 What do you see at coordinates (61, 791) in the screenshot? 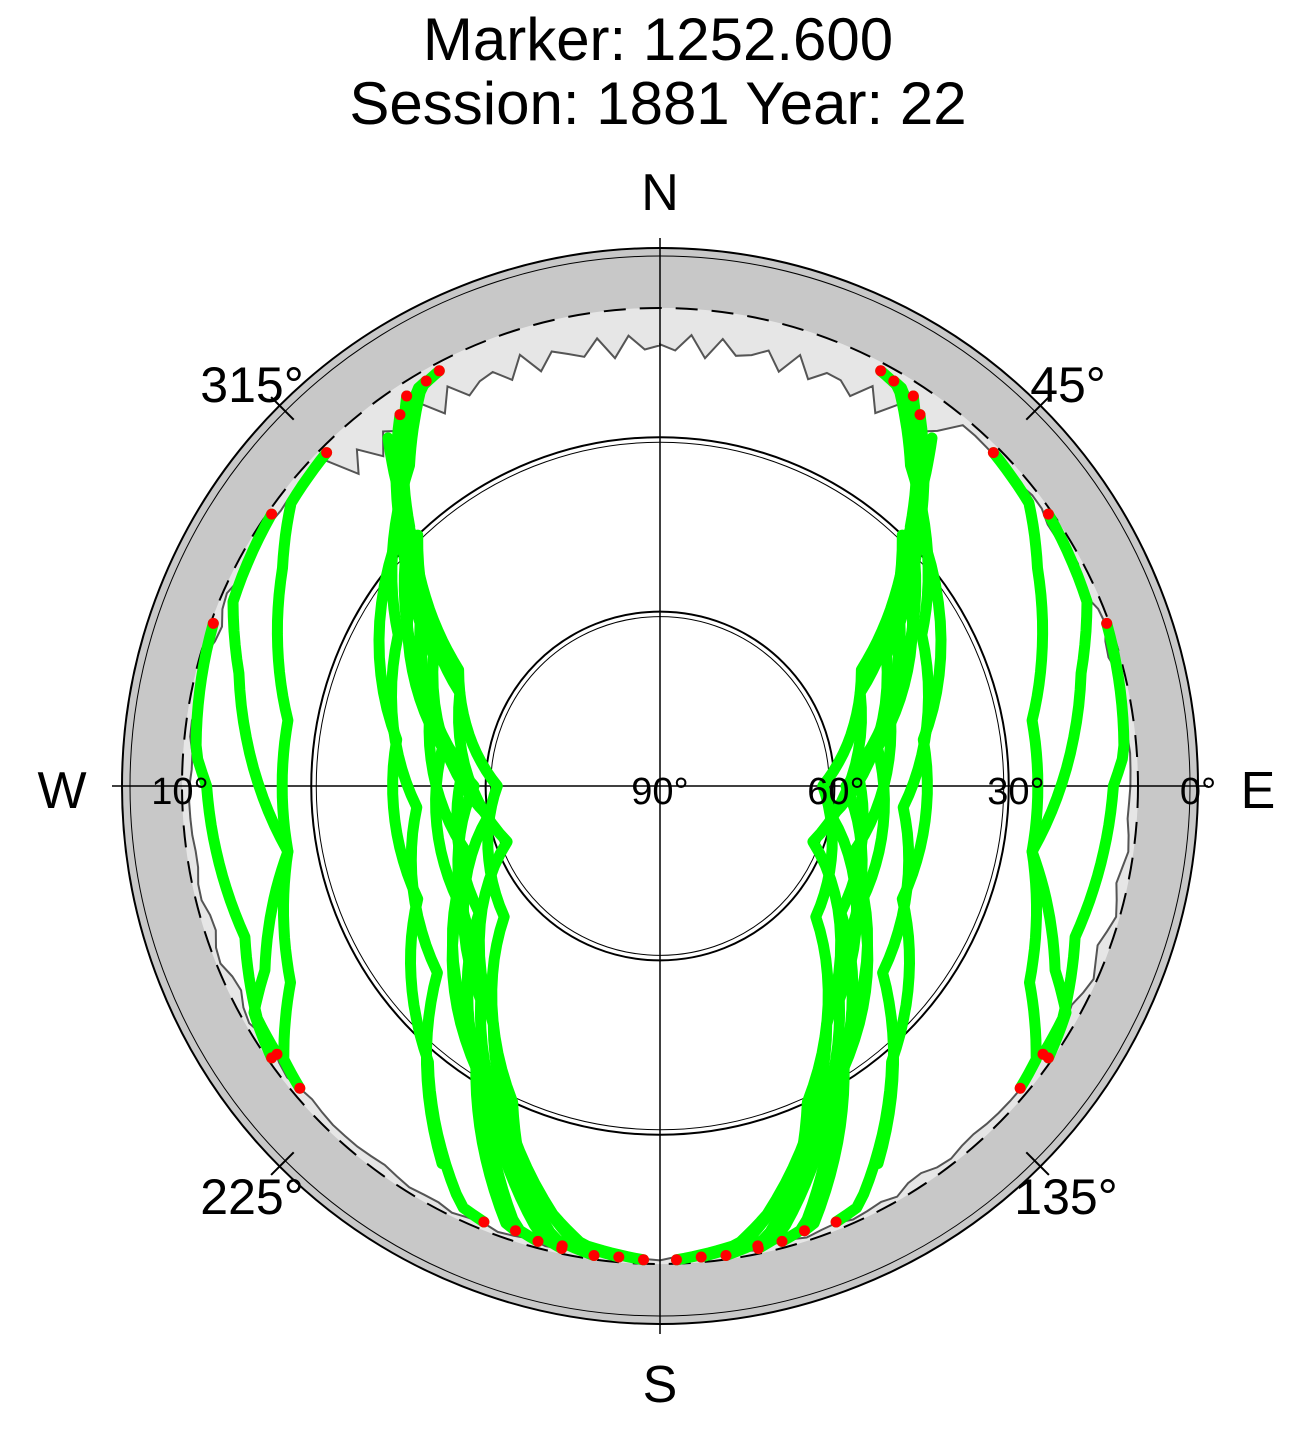
I see `compass-west: W` at bounding box center [61, 791].